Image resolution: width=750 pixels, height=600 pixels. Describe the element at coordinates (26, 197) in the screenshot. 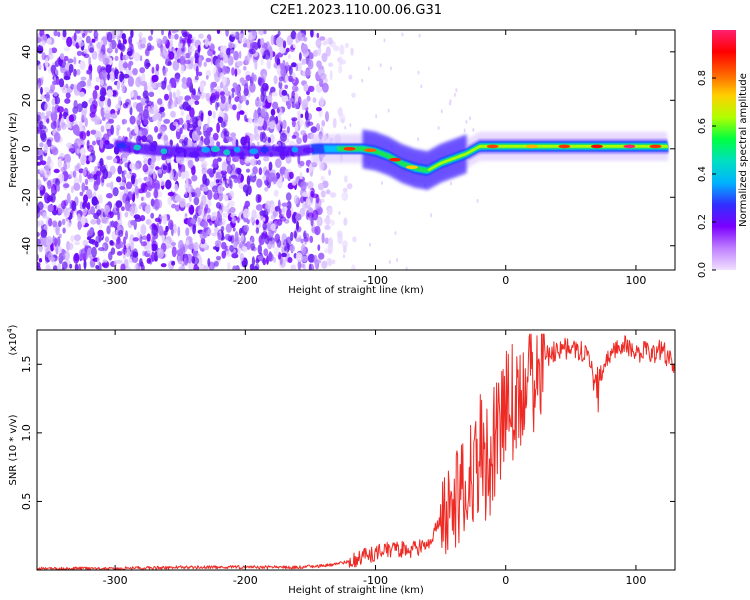

I see `y-tick-label: -20` at that location.